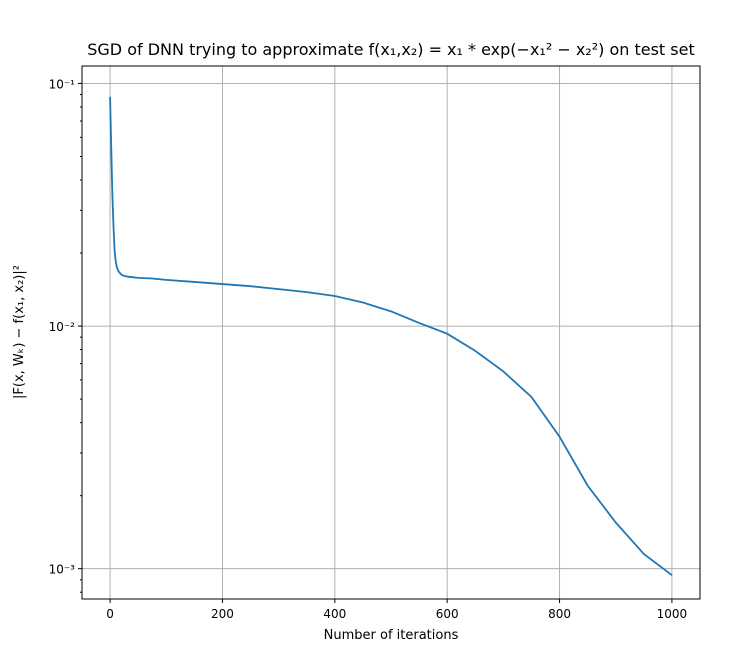 This screenshot has width=745, height=652. What do you see at coordinates (19, 332) in the screenshot?
I see `y-axis-label: |F(x, Wₖ) − f(x₁, x₂)|²` at bounding box center [19, 332].